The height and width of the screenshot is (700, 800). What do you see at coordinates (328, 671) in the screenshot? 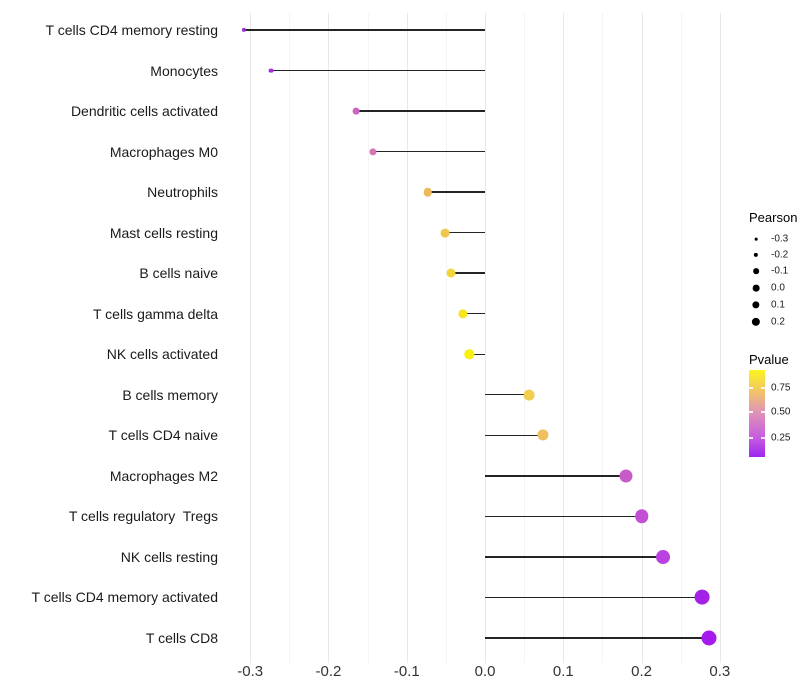
I see `x-axis-tick-label: -0.2` at bounding box center [328, 671].